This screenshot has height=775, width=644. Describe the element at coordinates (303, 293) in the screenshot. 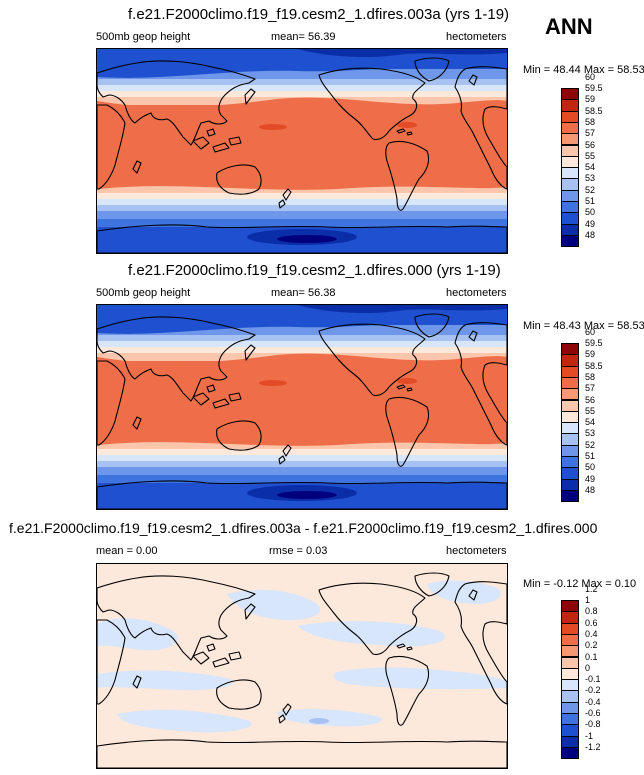

I see `panel-2-mean: mean= 56.38` at that location.